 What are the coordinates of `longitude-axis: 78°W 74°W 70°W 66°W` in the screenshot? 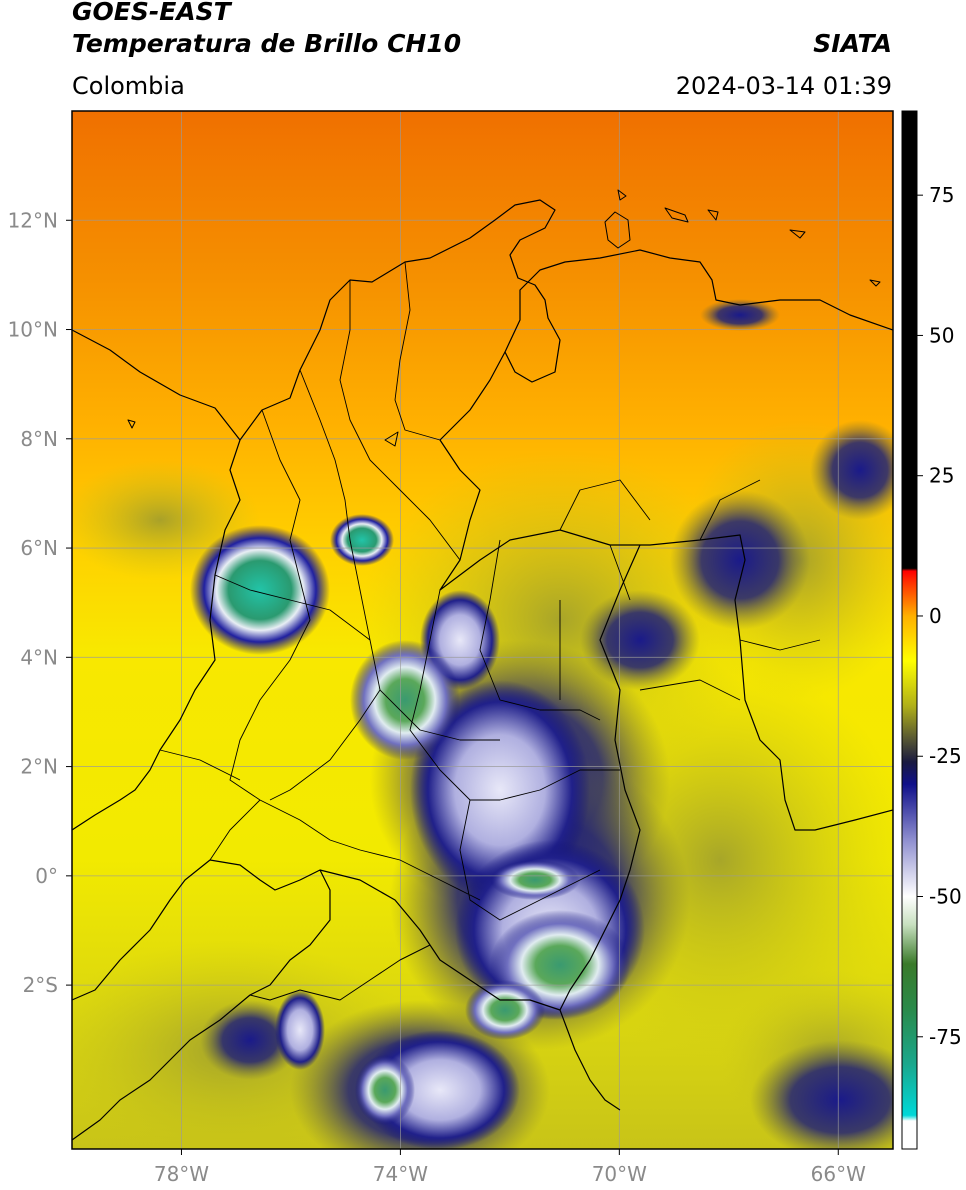 It's located at (510, 1167).